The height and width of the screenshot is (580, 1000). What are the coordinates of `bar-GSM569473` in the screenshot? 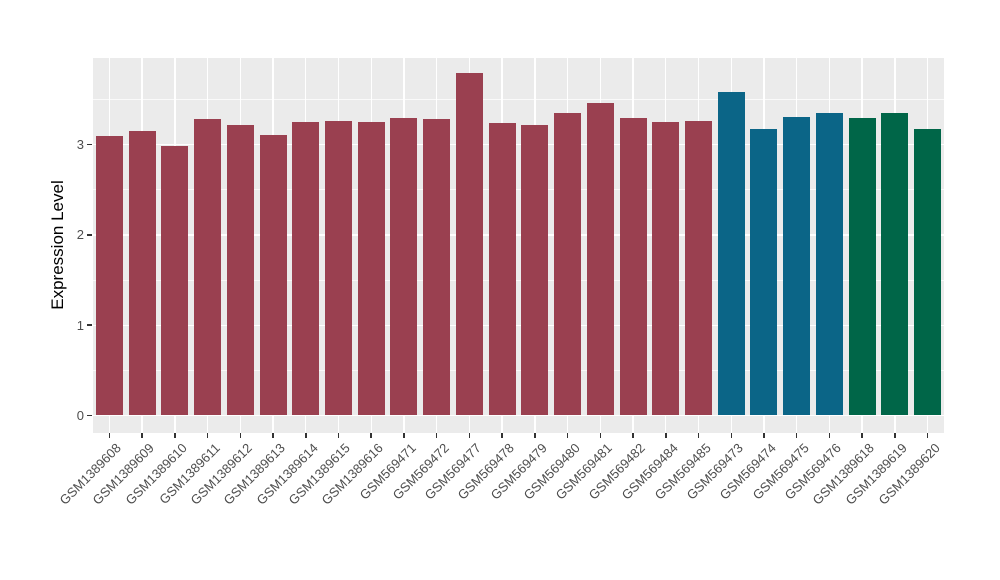 It's located at (731, 254).